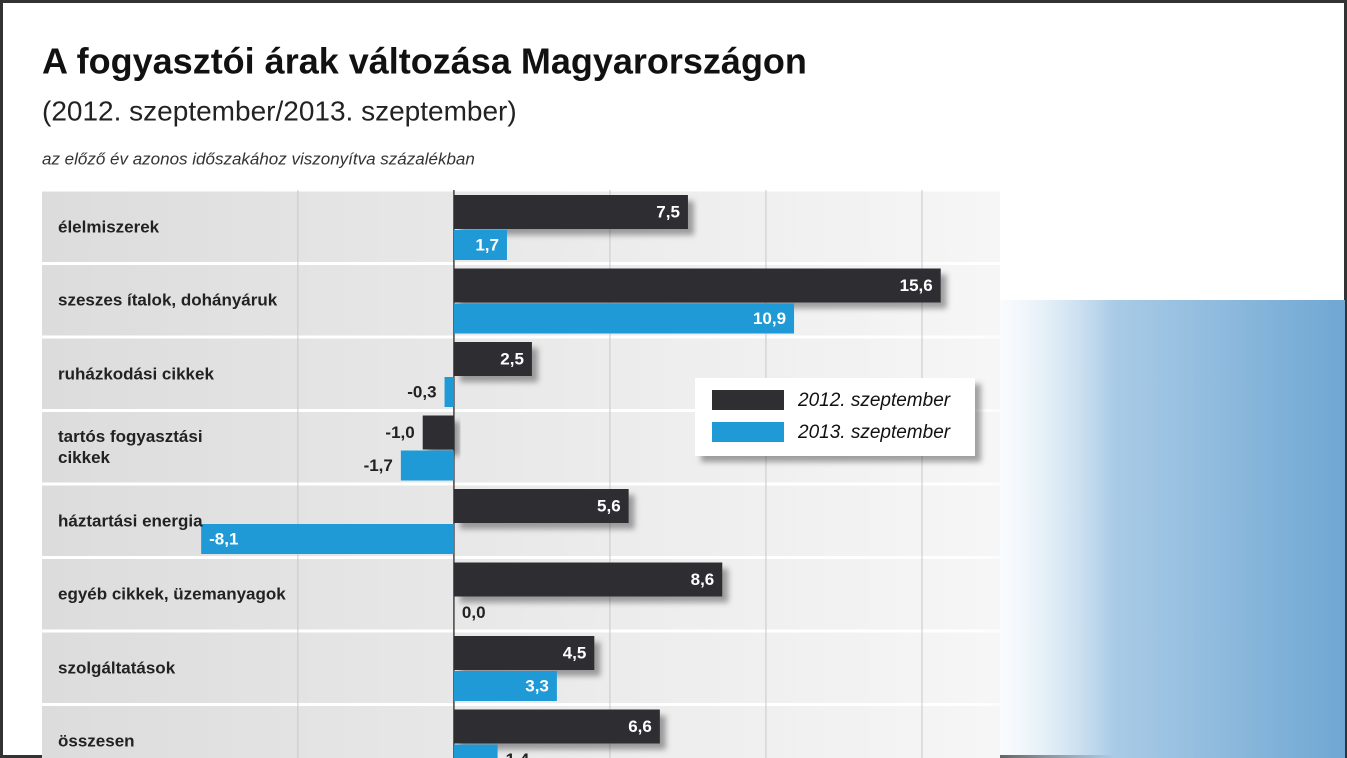 The image size is (1347, 758). Describe the element at coordinates (537, 685) in the screenshot. I see `value-label: 3,3` at that location.